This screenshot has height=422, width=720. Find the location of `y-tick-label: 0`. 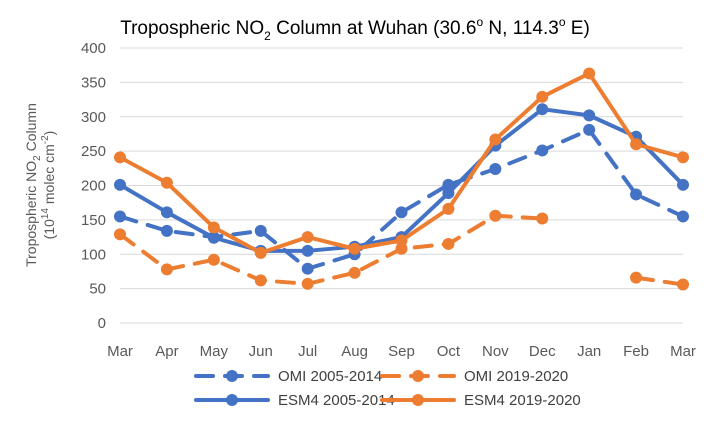

y-tick-label: 0 is located at coordinates (102, 323).